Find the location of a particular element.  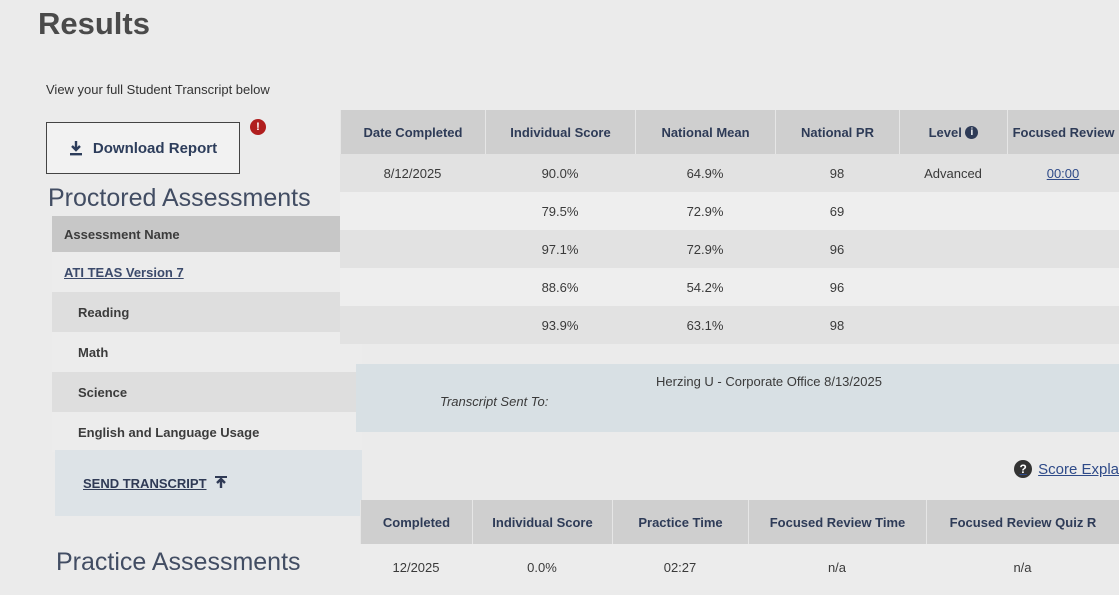

info-alert-icon: ! is located at coordinates (258, 127).